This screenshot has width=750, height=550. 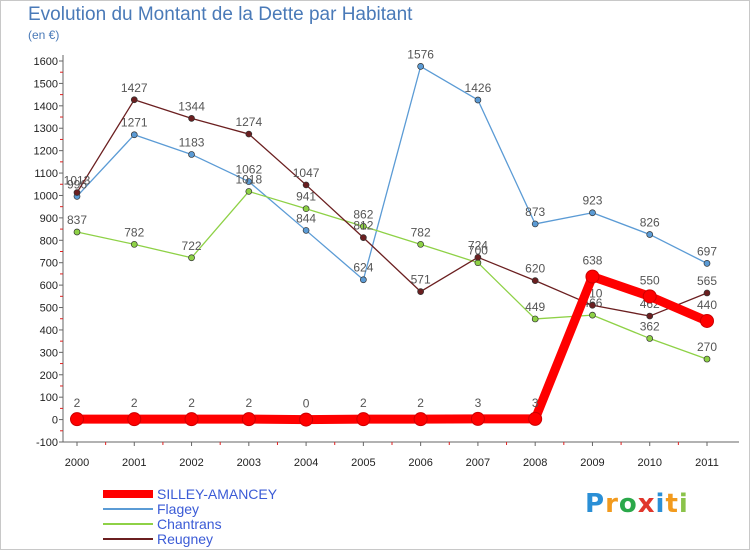 What do you see at coordinates (46, 174) in the screenshot?
I see `y-tick-label: 1100` at bounding box center [46, 174].